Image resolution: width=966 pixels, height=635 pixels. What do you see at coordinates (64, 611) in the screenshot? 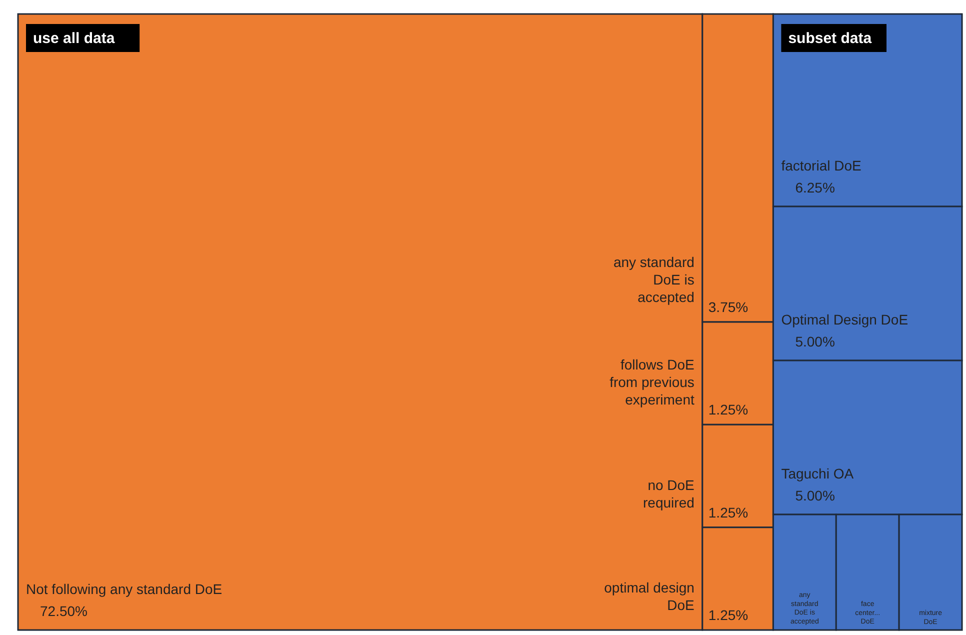
I see `data-label: 72.50%` at bounding box center [64, 611].